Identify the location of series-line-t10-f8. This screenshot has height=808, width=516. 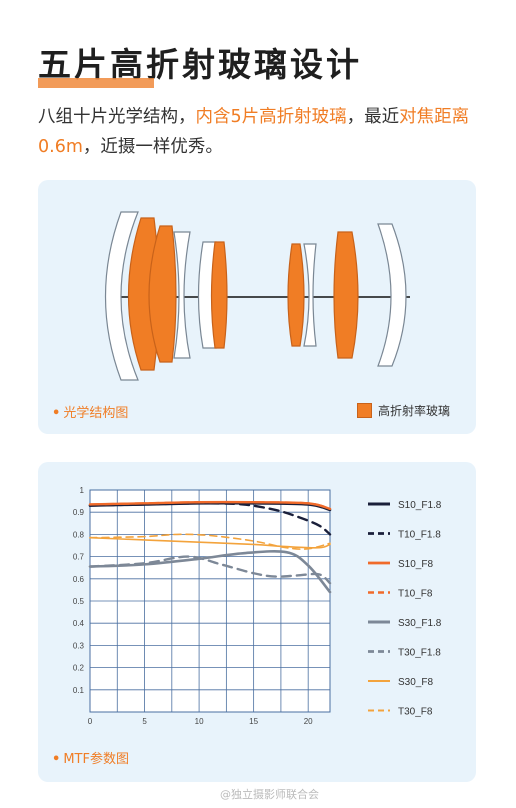
(210, 505).